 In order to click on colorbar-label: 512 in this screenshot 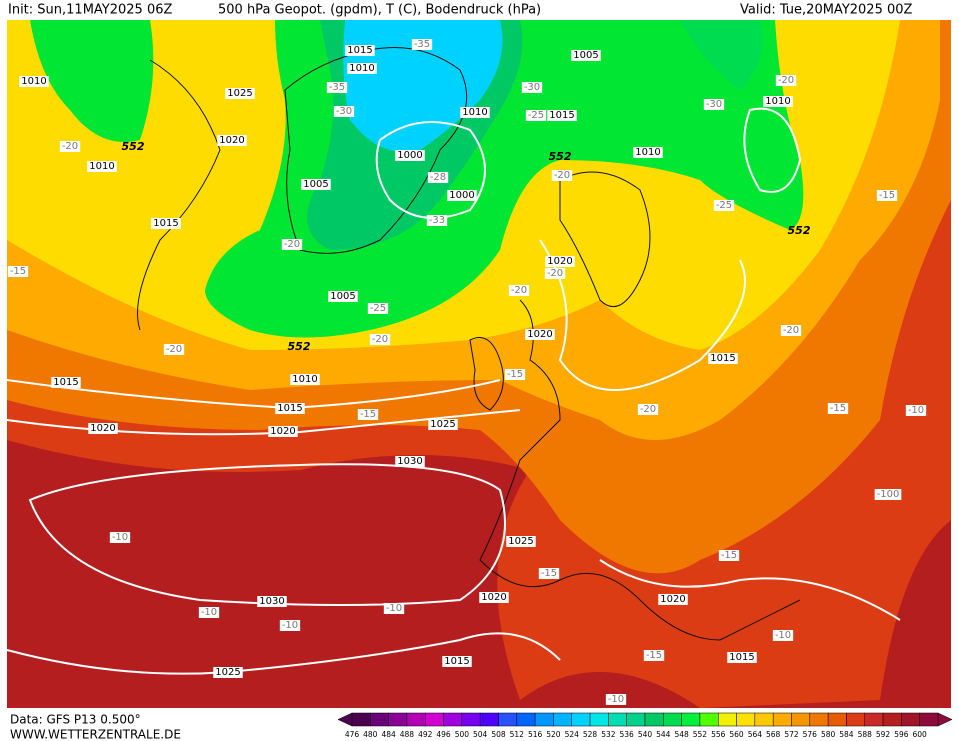, I will do `click(517, 734)`.